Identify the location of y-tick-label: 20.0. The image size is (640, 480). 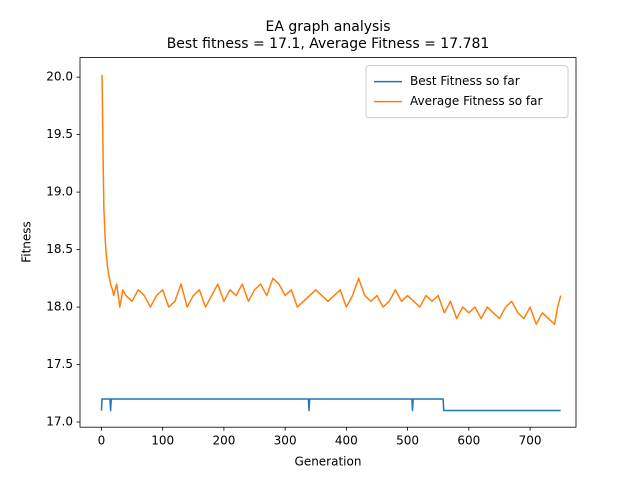
(59, 77).